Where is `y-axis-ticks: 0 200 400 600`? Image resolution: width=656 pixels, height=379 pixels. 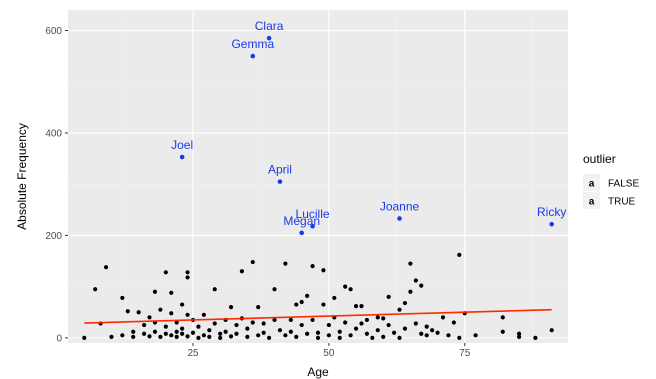 y-axis-ticks: 0 200 400 600 is located at coordinates (56, 185).